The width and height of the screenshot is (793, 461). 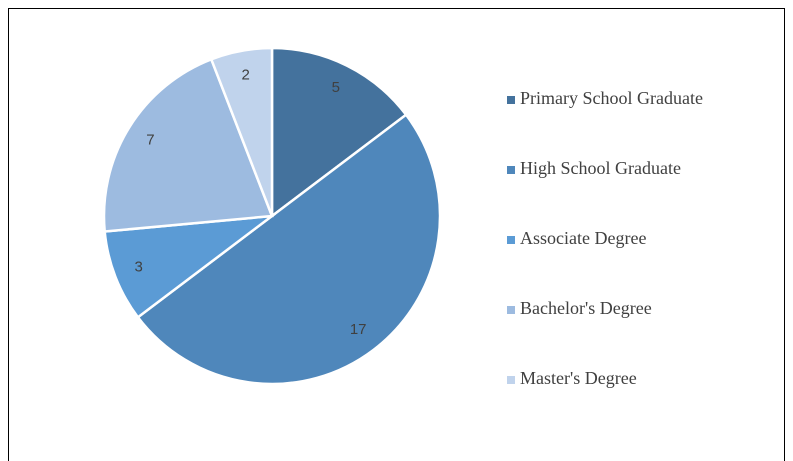 What do you see at coordinates (138, 267) in the screenshot?
I see `data-label: 3` at bounding box center [138, 267].